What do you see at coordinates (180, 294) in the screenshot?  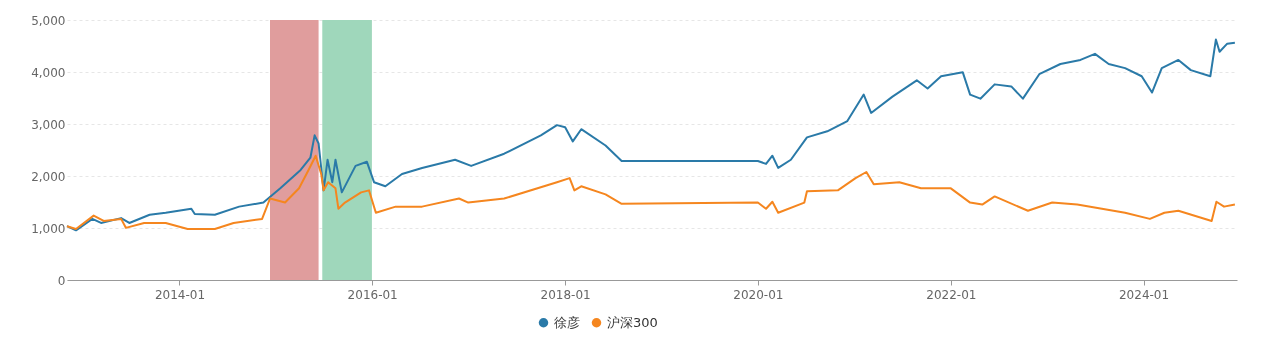 I see `x-tick-label: 2014-01` at bounding box center [180, 294].